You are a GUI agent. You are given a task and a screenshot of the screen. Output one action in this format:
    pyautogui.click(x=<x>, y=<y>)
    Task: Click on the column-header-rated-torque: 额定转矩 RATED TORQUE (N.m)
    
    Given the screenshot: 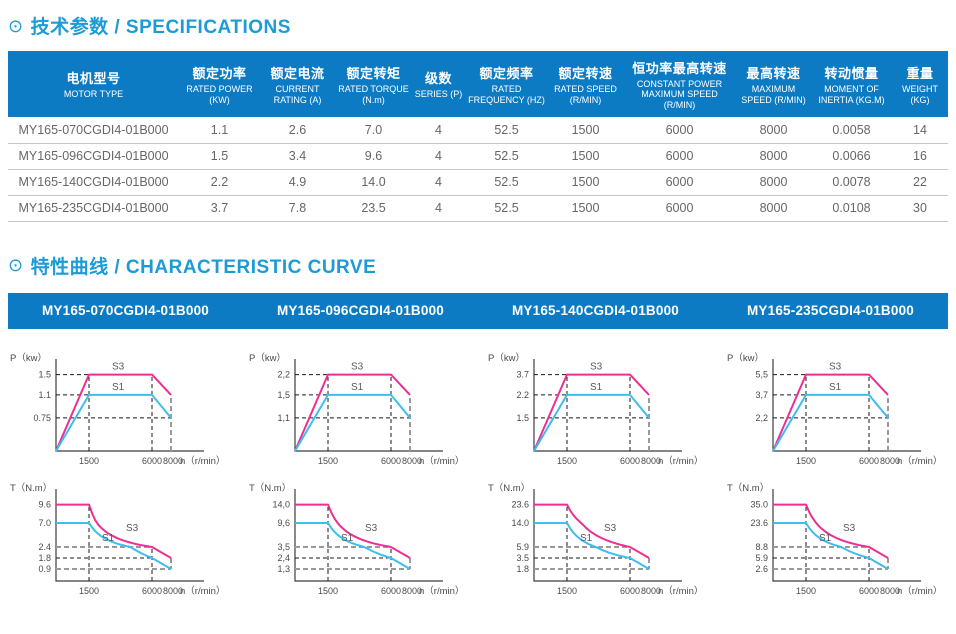 What is the action you would take?
    pyautogui.click(x=373, y=84)
    